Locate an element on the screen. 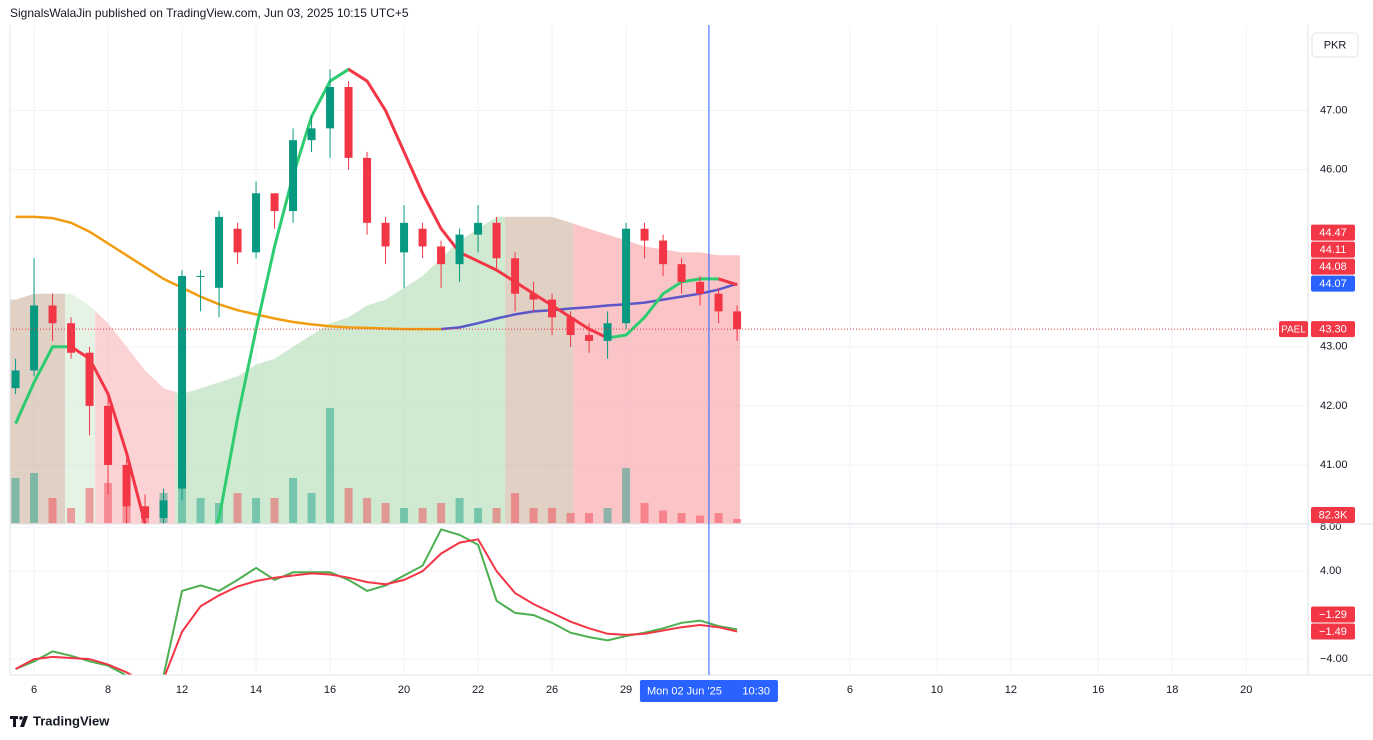 The height and width of the screenshot is (740, 1373). crosshair-time: 10:30 is located at coordinates (756, 691).